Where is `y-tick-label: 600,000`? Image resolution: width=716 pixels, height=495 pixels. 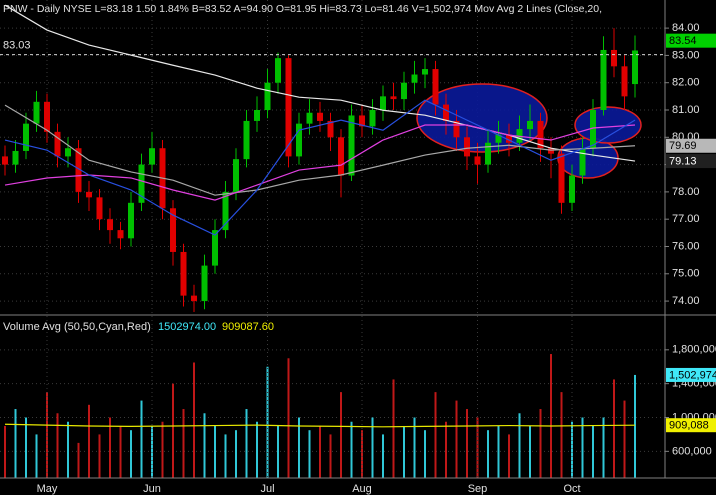 y-tick-label: 600,000 is located at coordinates (692, 451).